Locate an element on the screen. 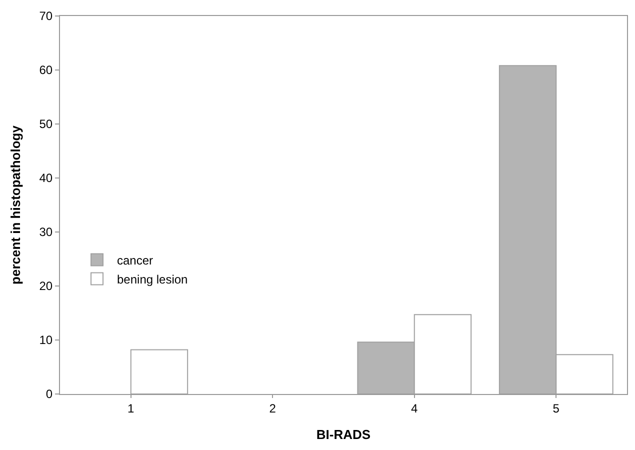 This screenshot has width=635, height=450. y-tick-label: 0 is located at coordinates (49, 394).